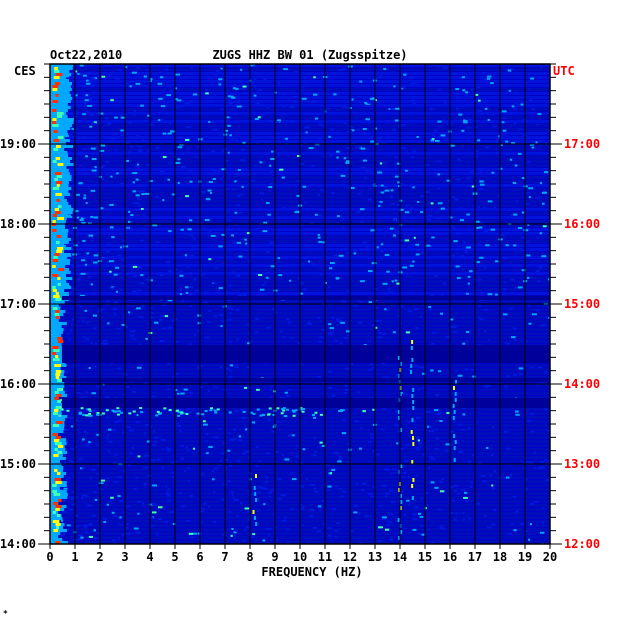  What do you see at coordinates (199, 557) in the screenshot?
I see `x-tick-label: 6` at bounding box center [199, 557].